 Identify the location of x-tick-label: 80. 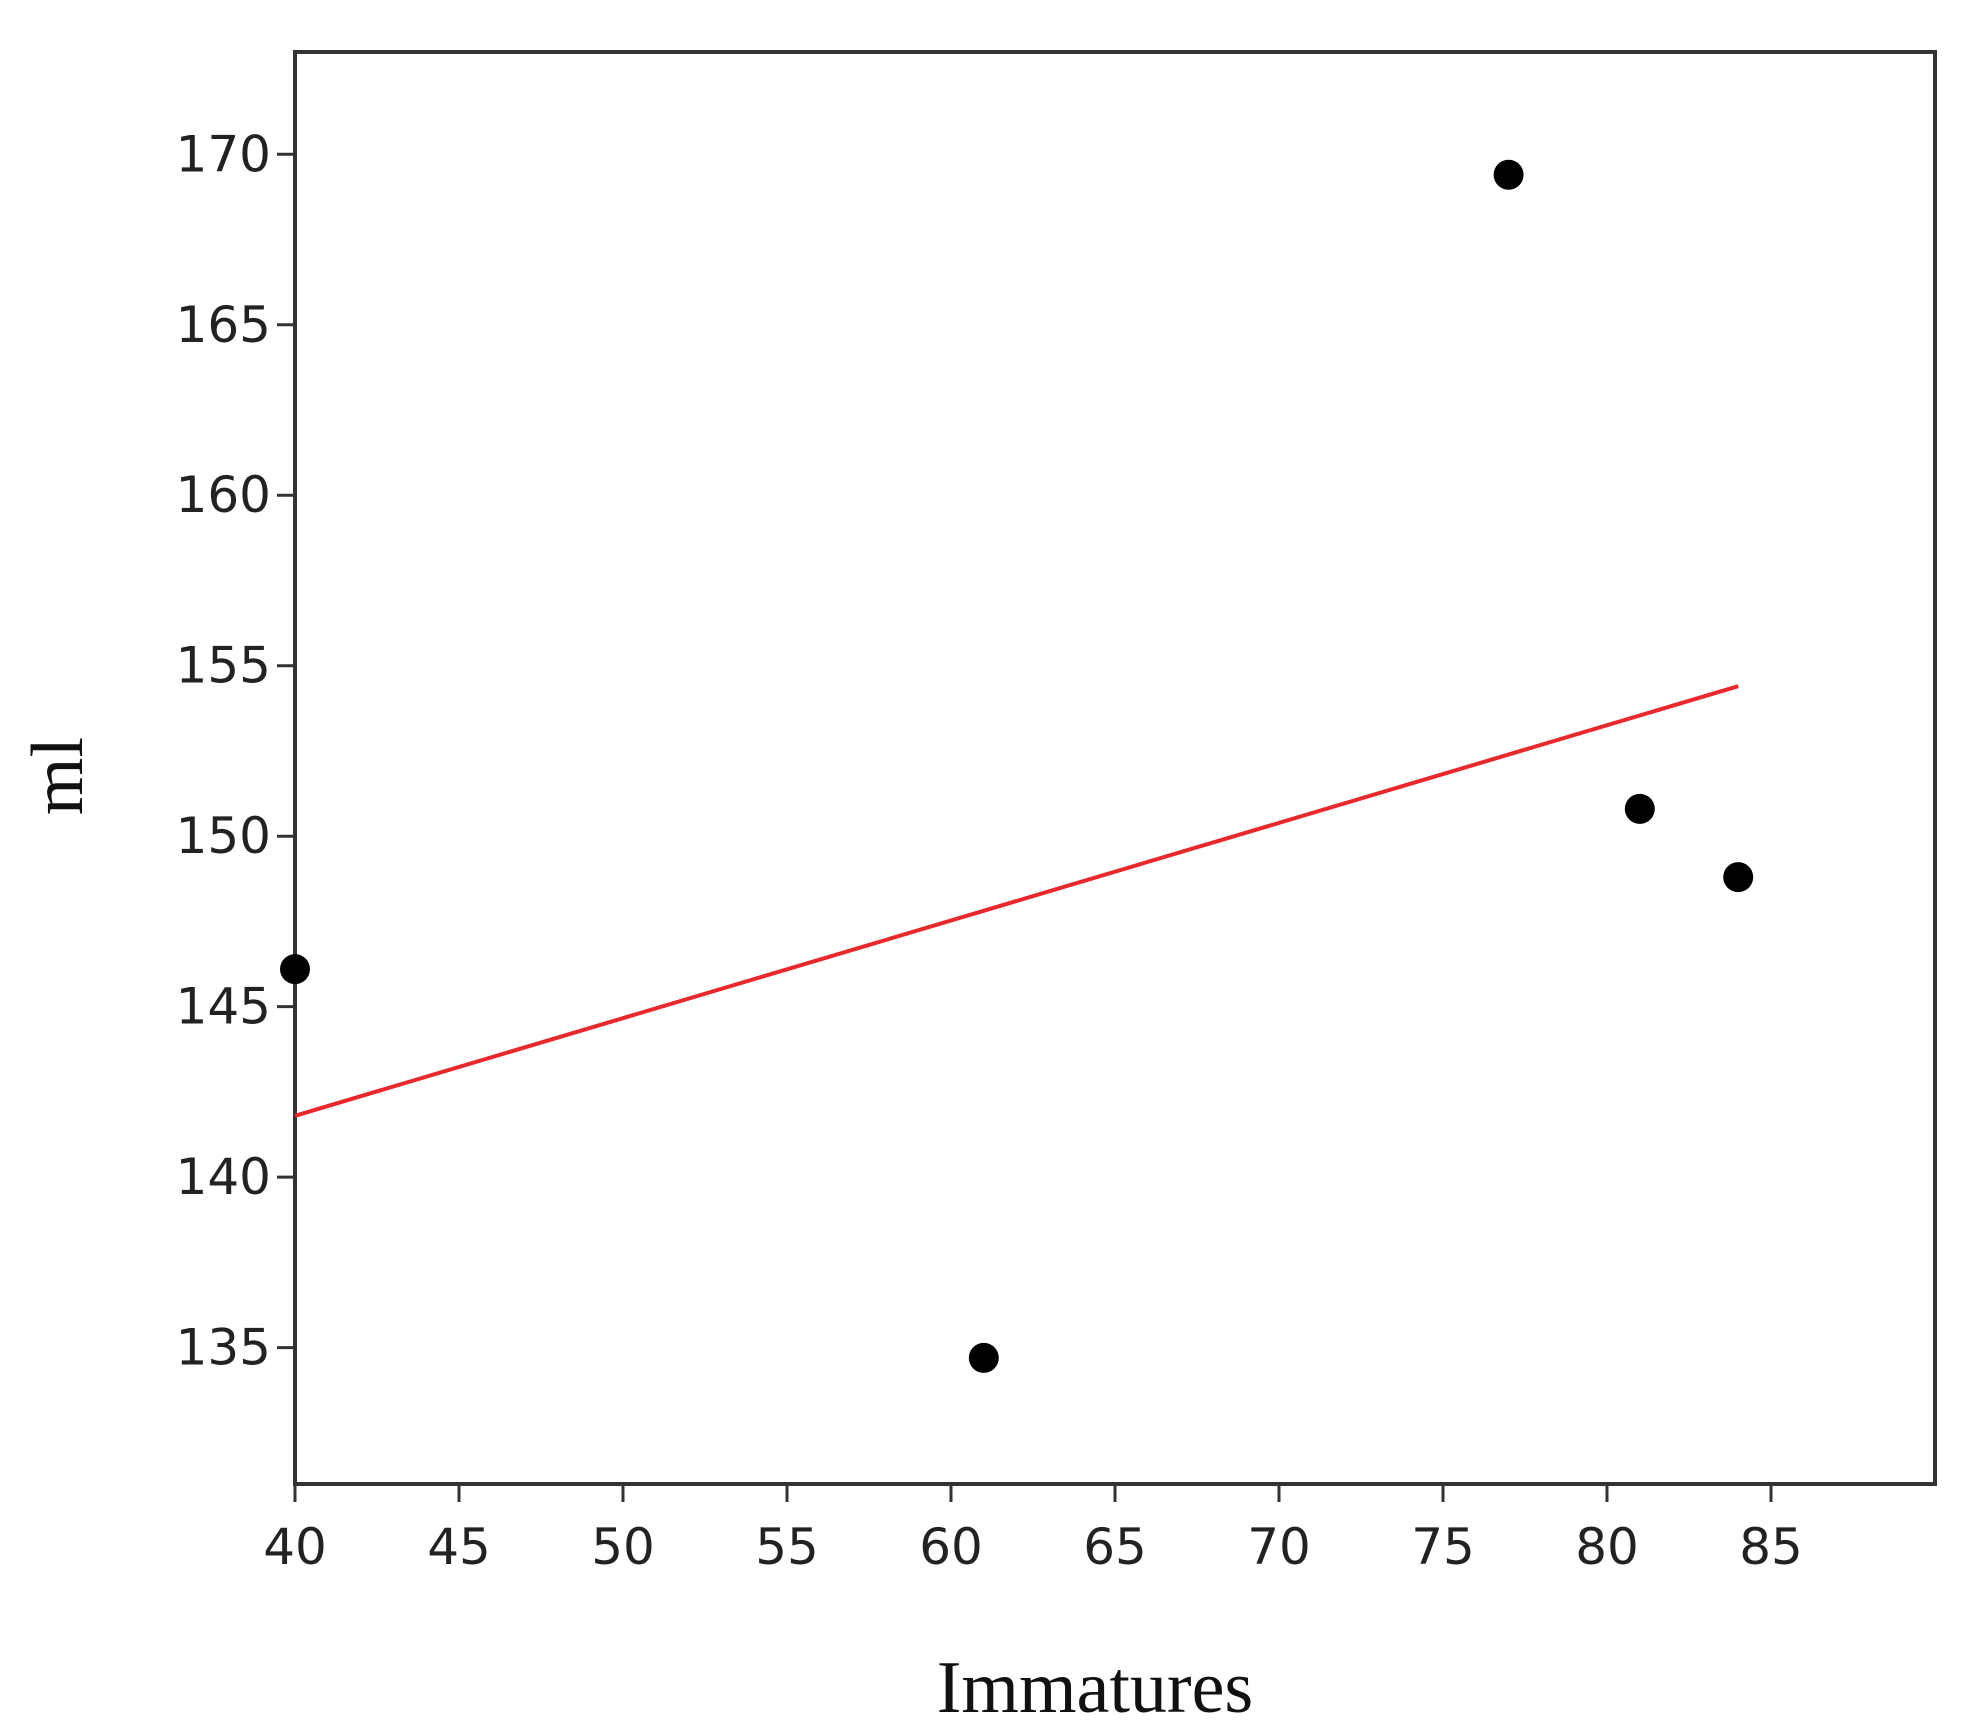
(1607, 1547).